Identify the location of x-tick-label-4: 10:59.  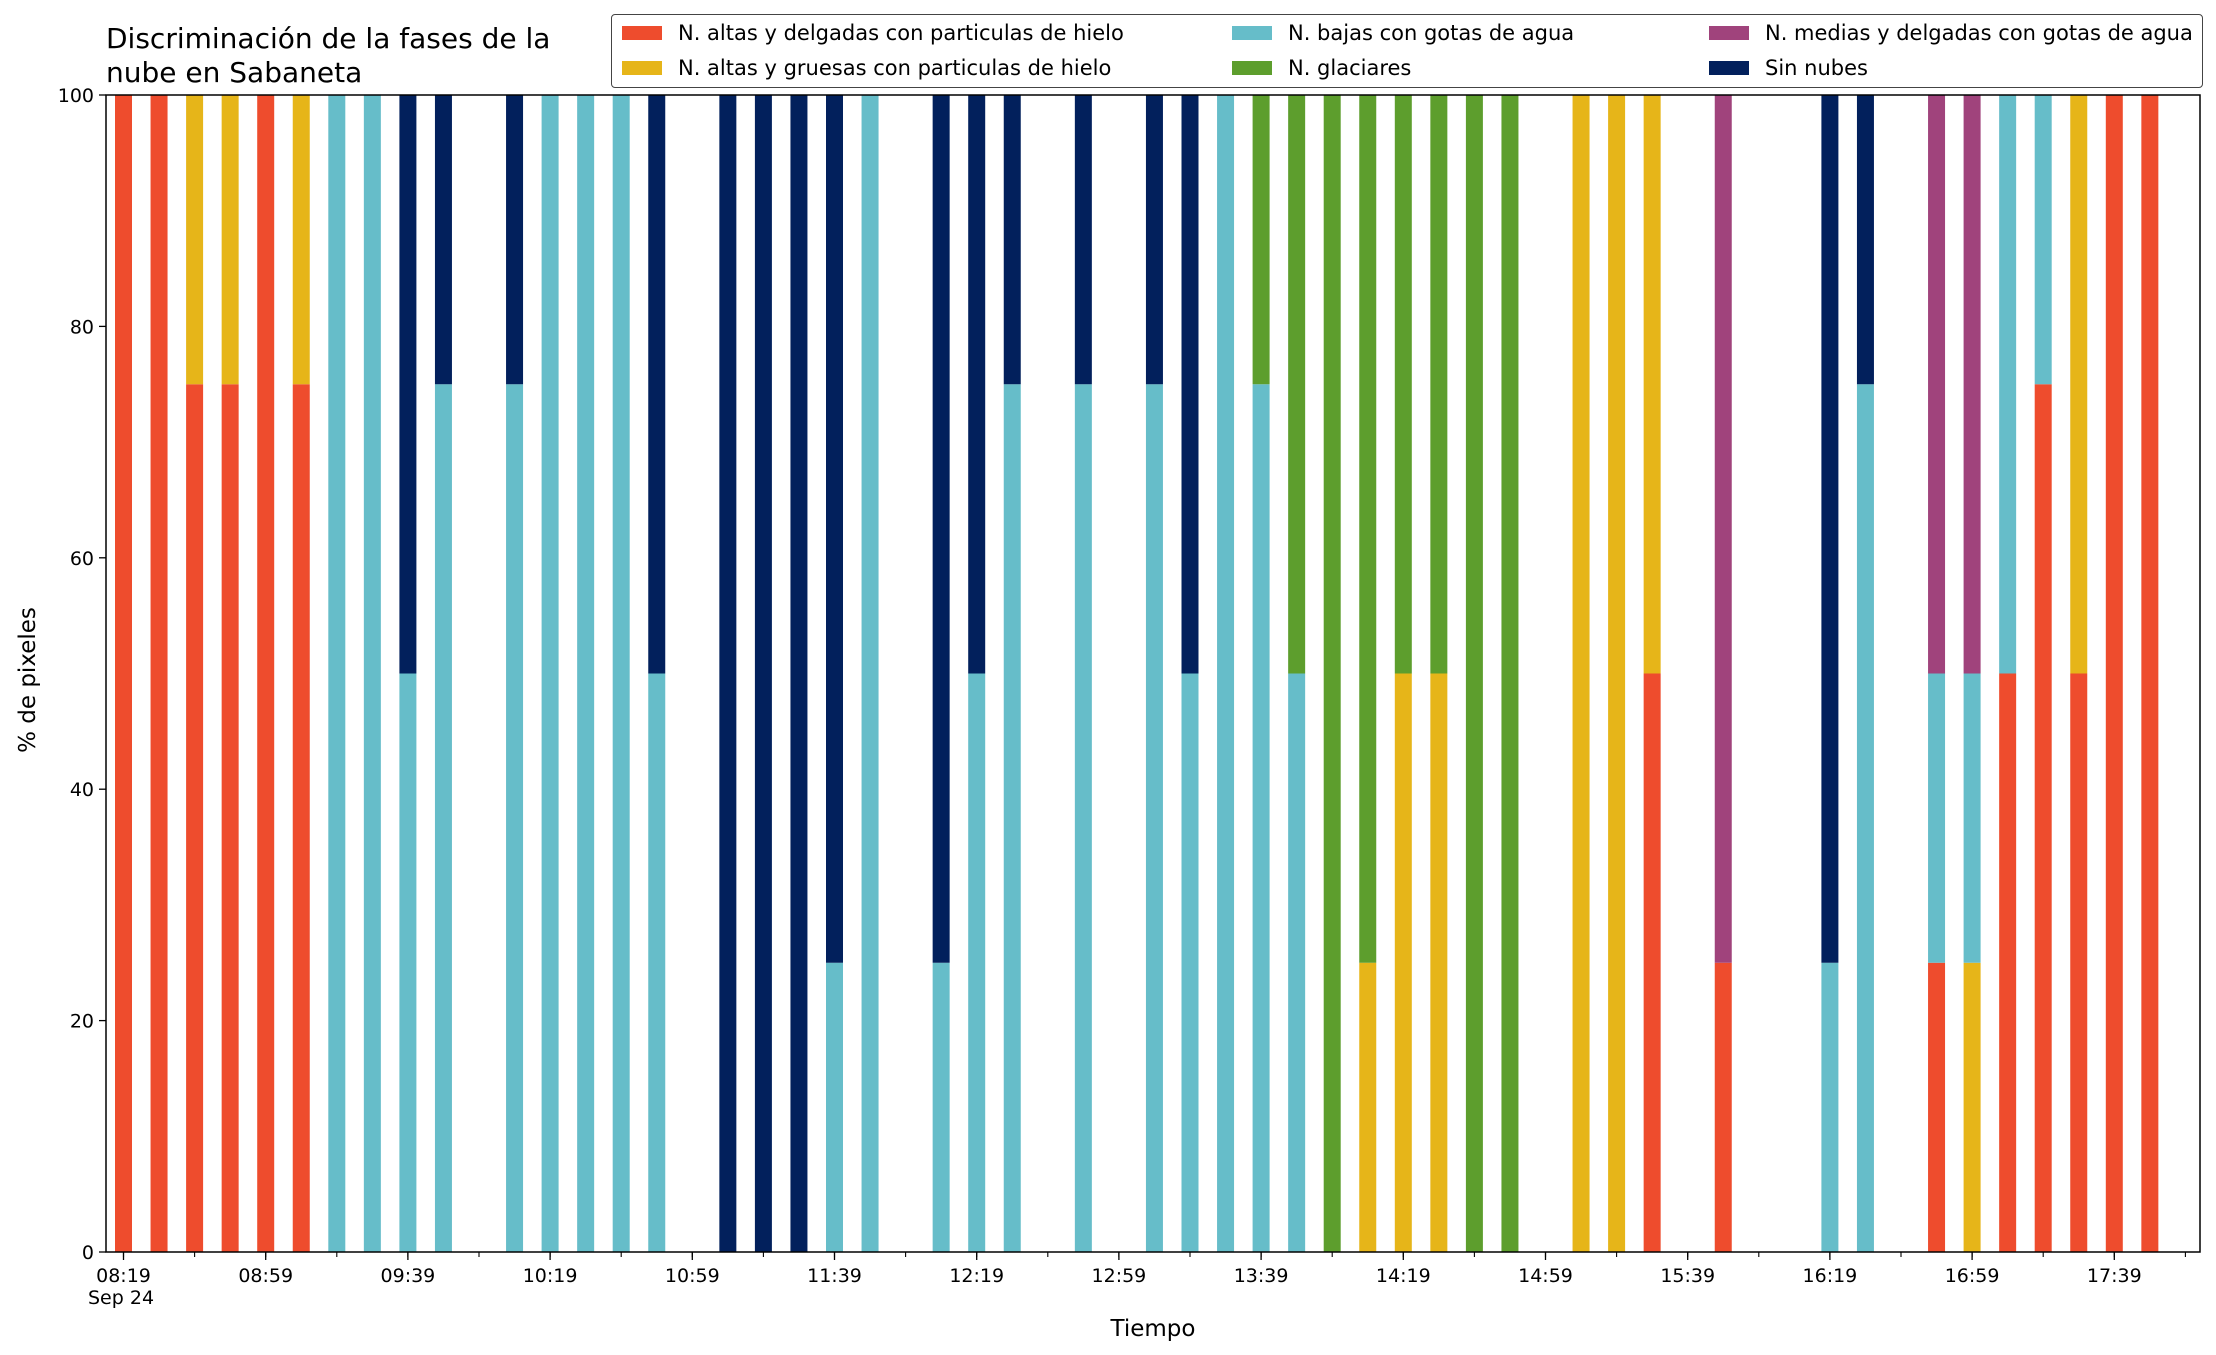
(692, 1276).